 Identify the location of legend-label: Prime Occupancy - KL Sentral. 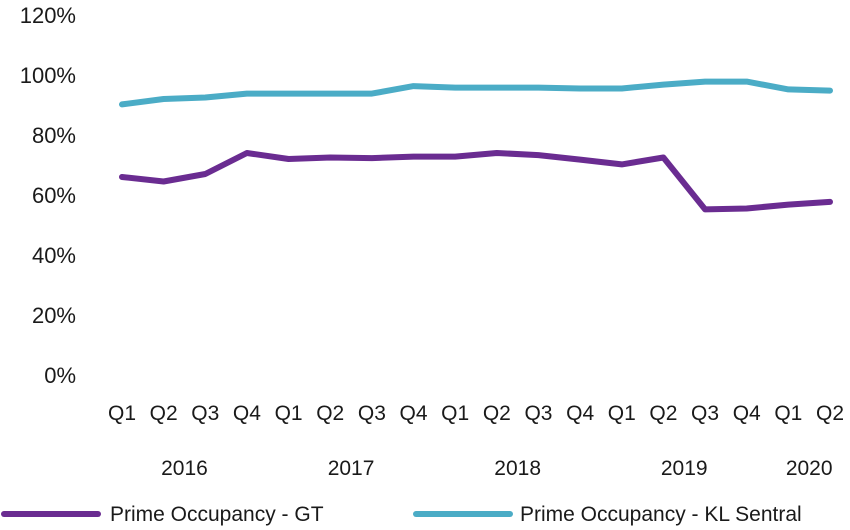
(661, 514).